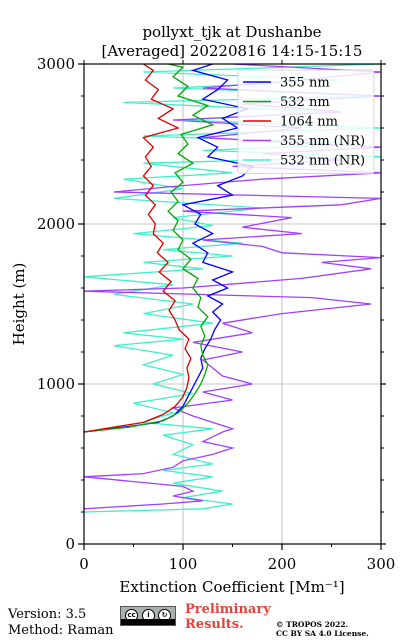 Image resolution: width=400 pixels, height=640 pixels. I want to click on copyright-note: © TROPOS 2022. CC BY SA 4.0 License., so click(322, 629).